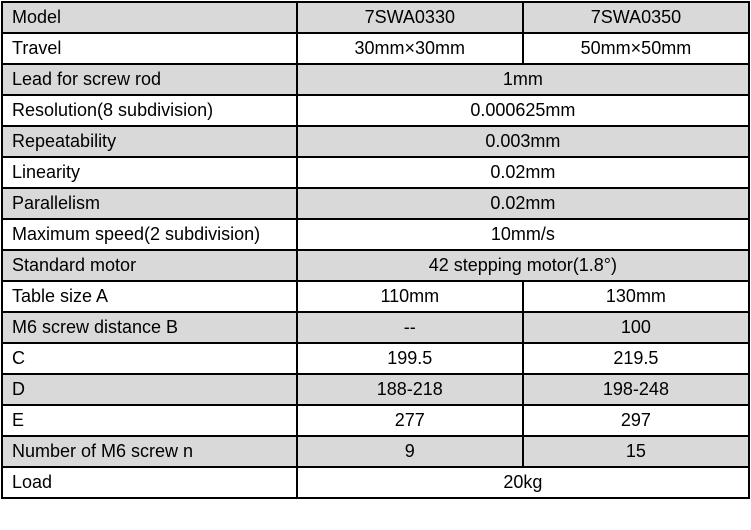 This screenshot has width=751, height=530. What do you see at coordinates (636, 358) in the screenshot?
I see `row-value: 219.5` at bounding box center [636, 358].